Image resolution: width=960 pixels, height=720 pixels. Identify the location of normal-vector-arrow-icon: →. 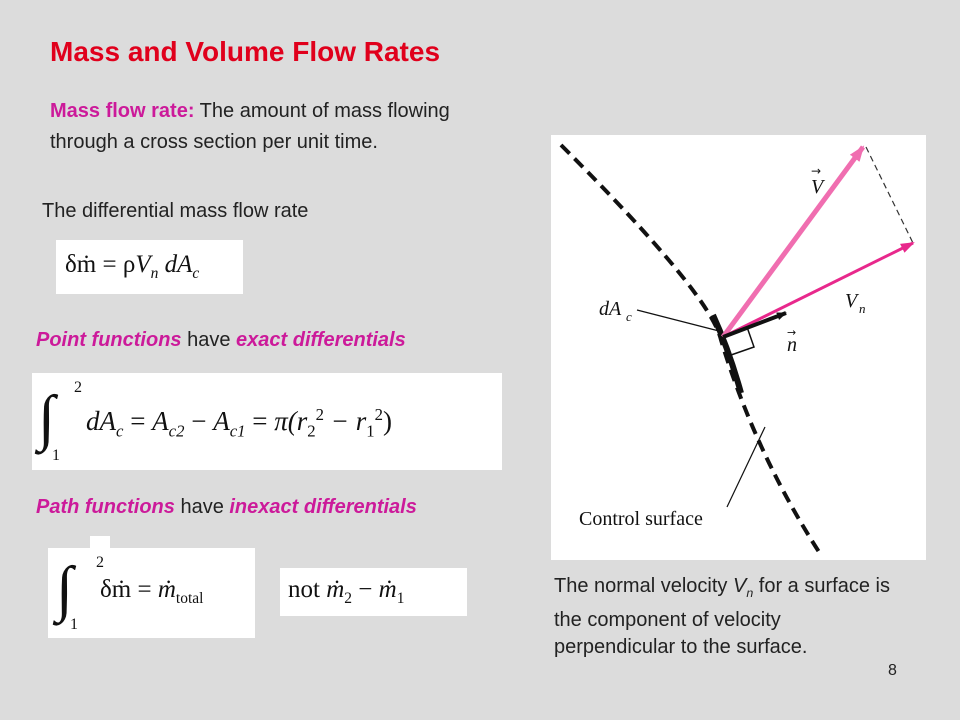
(791, 332).